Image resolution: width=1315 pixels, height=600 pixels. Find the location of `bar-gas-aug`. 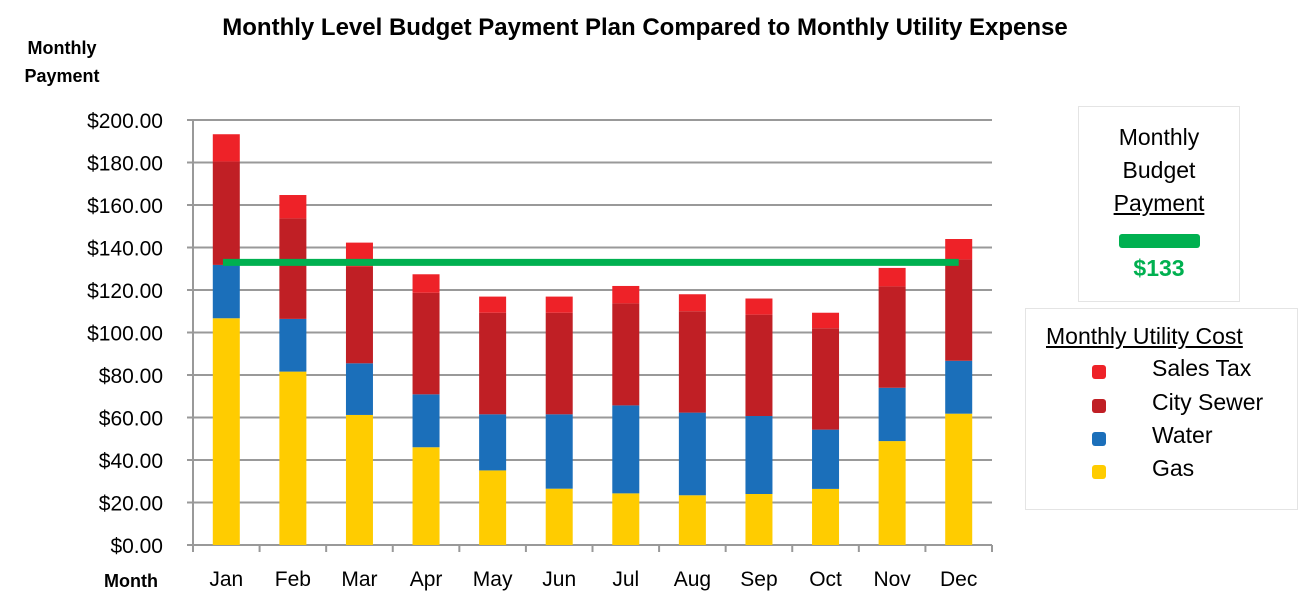

bar-gas-aug is located at coordinates (692, 520).